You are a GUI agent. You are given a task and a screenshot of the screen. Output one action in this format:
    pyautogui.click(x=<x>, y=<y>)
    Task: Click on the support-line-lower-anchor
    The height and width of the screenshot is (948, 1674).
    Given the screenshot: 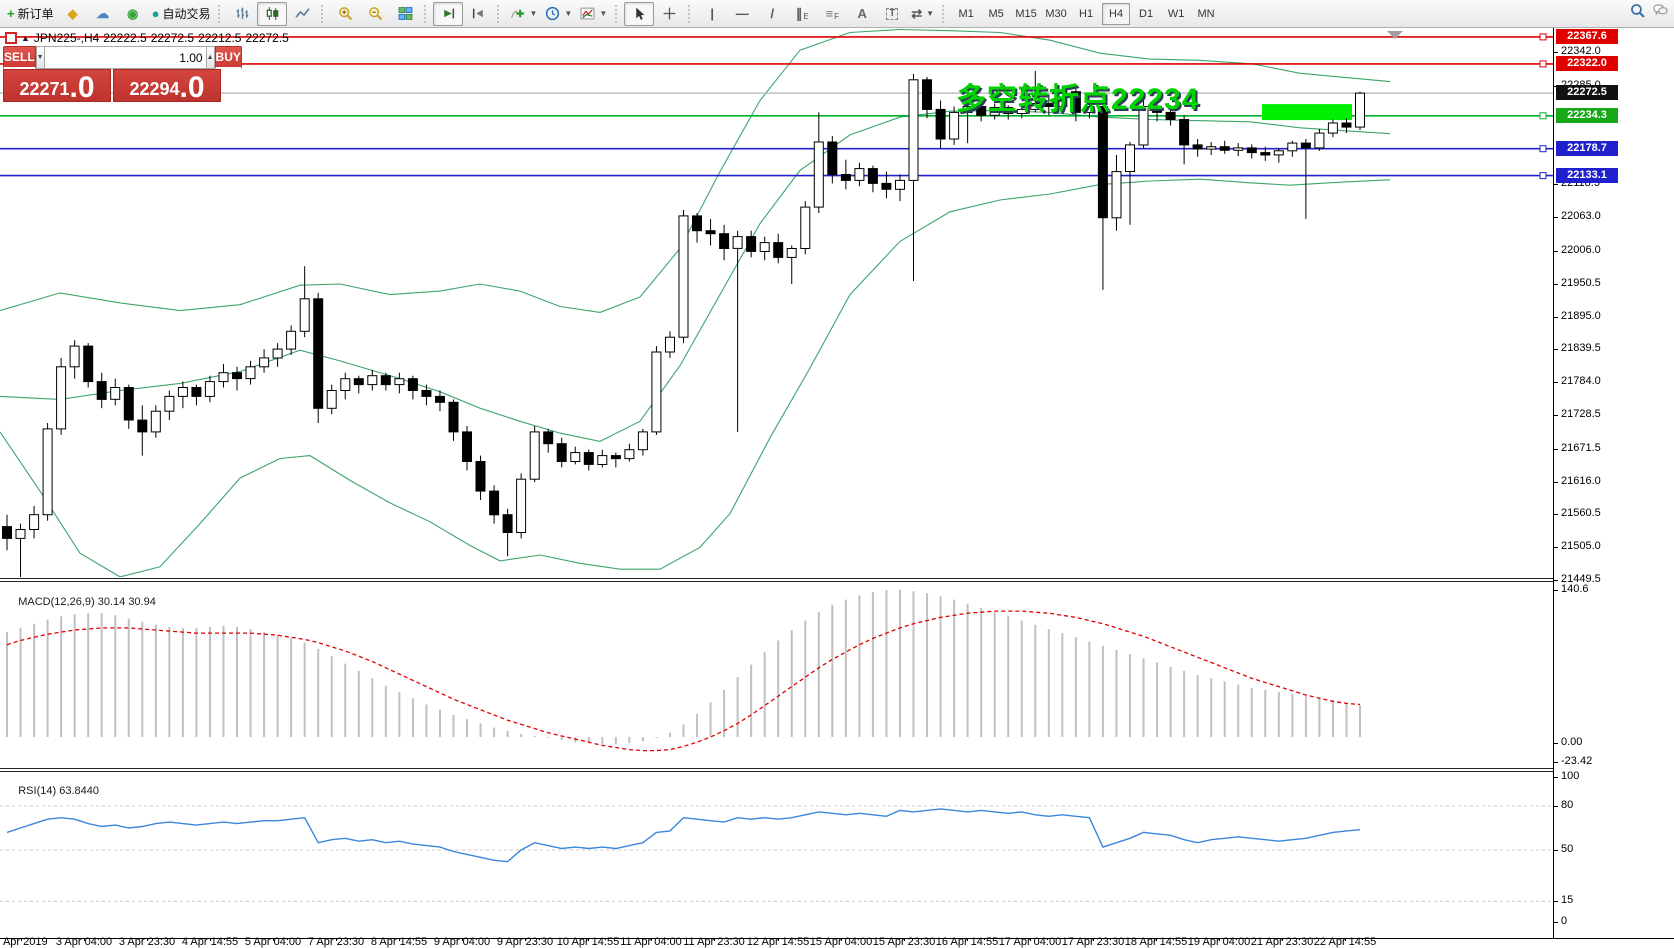 What is the action you would take?
    pyautogui.click(x=1543, y=176)
    